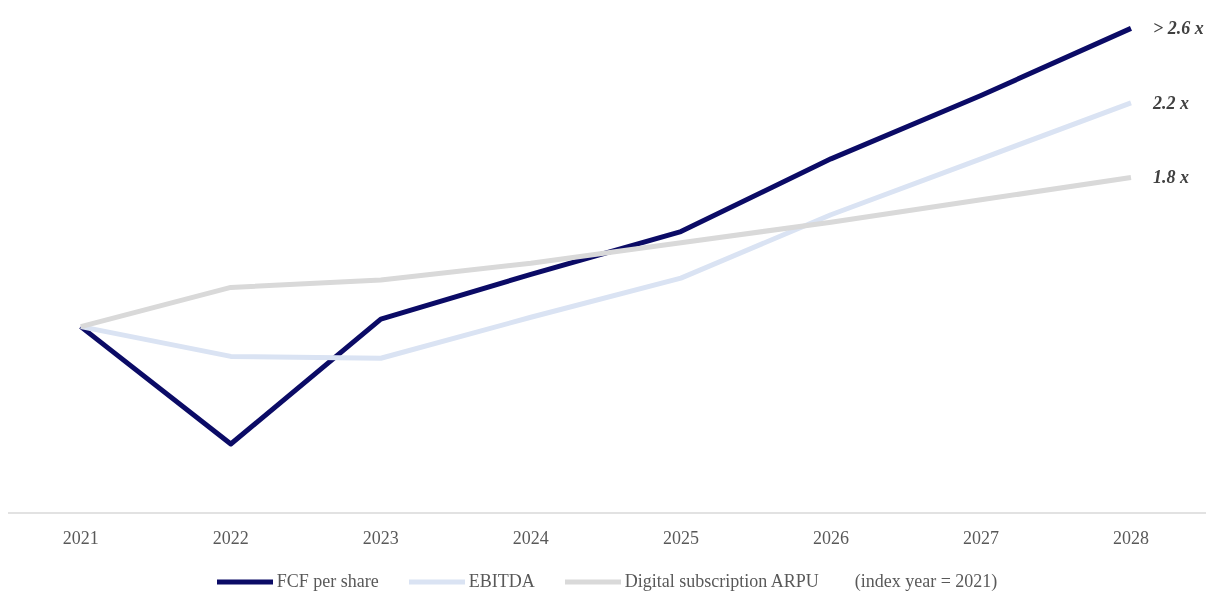 This screenshot has height=602, width=1214. I want to click on legend-label: FCF per share, so click(327, 581).